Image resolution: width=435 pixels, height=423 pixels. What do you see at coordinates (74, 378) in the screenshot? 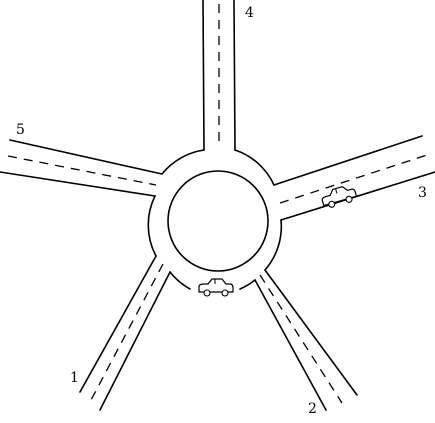
I see `road-label-1: 1` at bounding box center [74, 378].